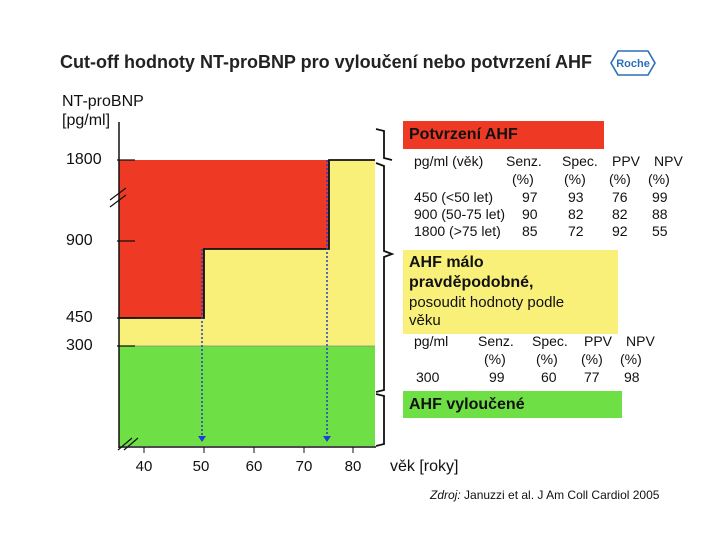 The image size is (720, 540). I want to click on confirm-unit-npv: (%), so click(659, 179).